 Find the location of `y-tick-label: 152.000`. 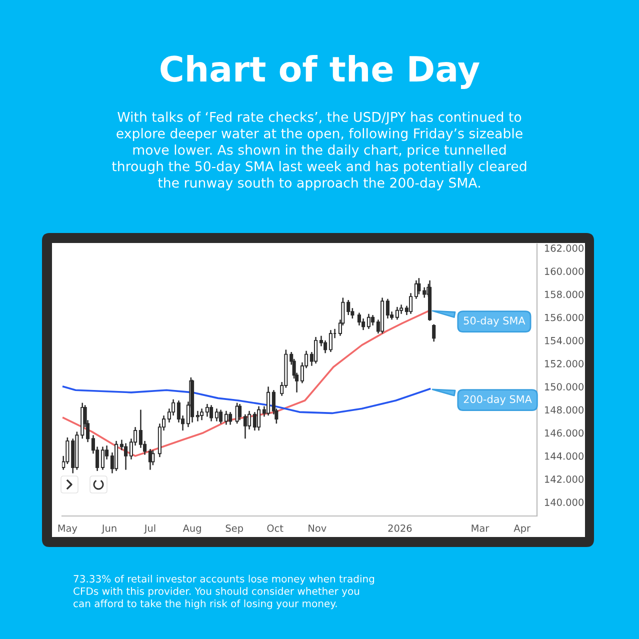

y-tick-label: 152.000 is located at coordinates (564, 364).